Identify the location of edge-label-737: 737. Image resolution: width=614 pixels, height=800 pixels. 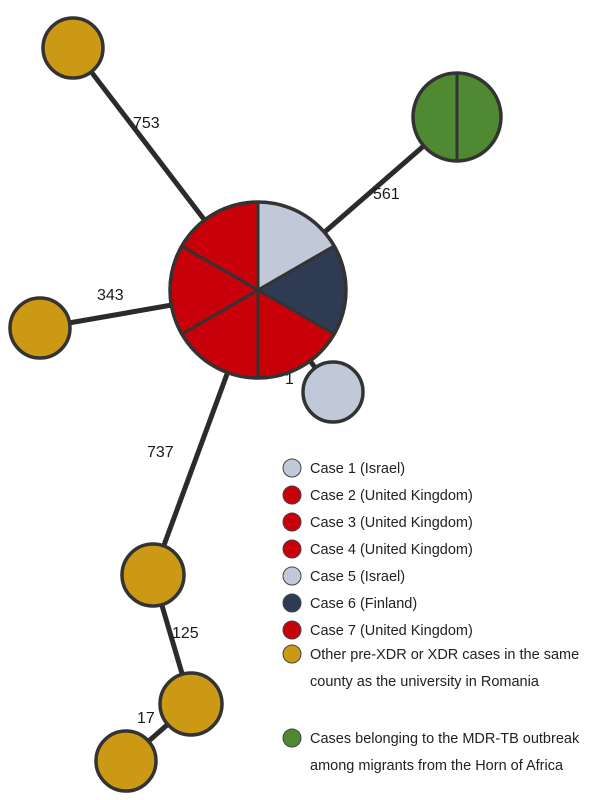
(160, 452).